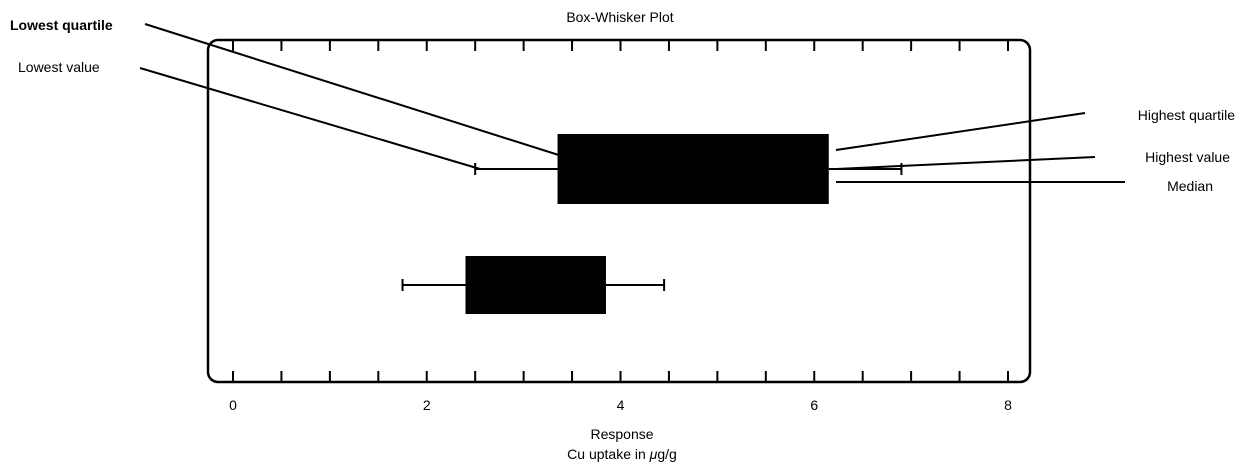 The image size is (1243, 467). What do you see at coordinates (653, 454) in the screenshot?
I see `x-axis-sublabel-mu: μ` at bounding box center [653, 454].